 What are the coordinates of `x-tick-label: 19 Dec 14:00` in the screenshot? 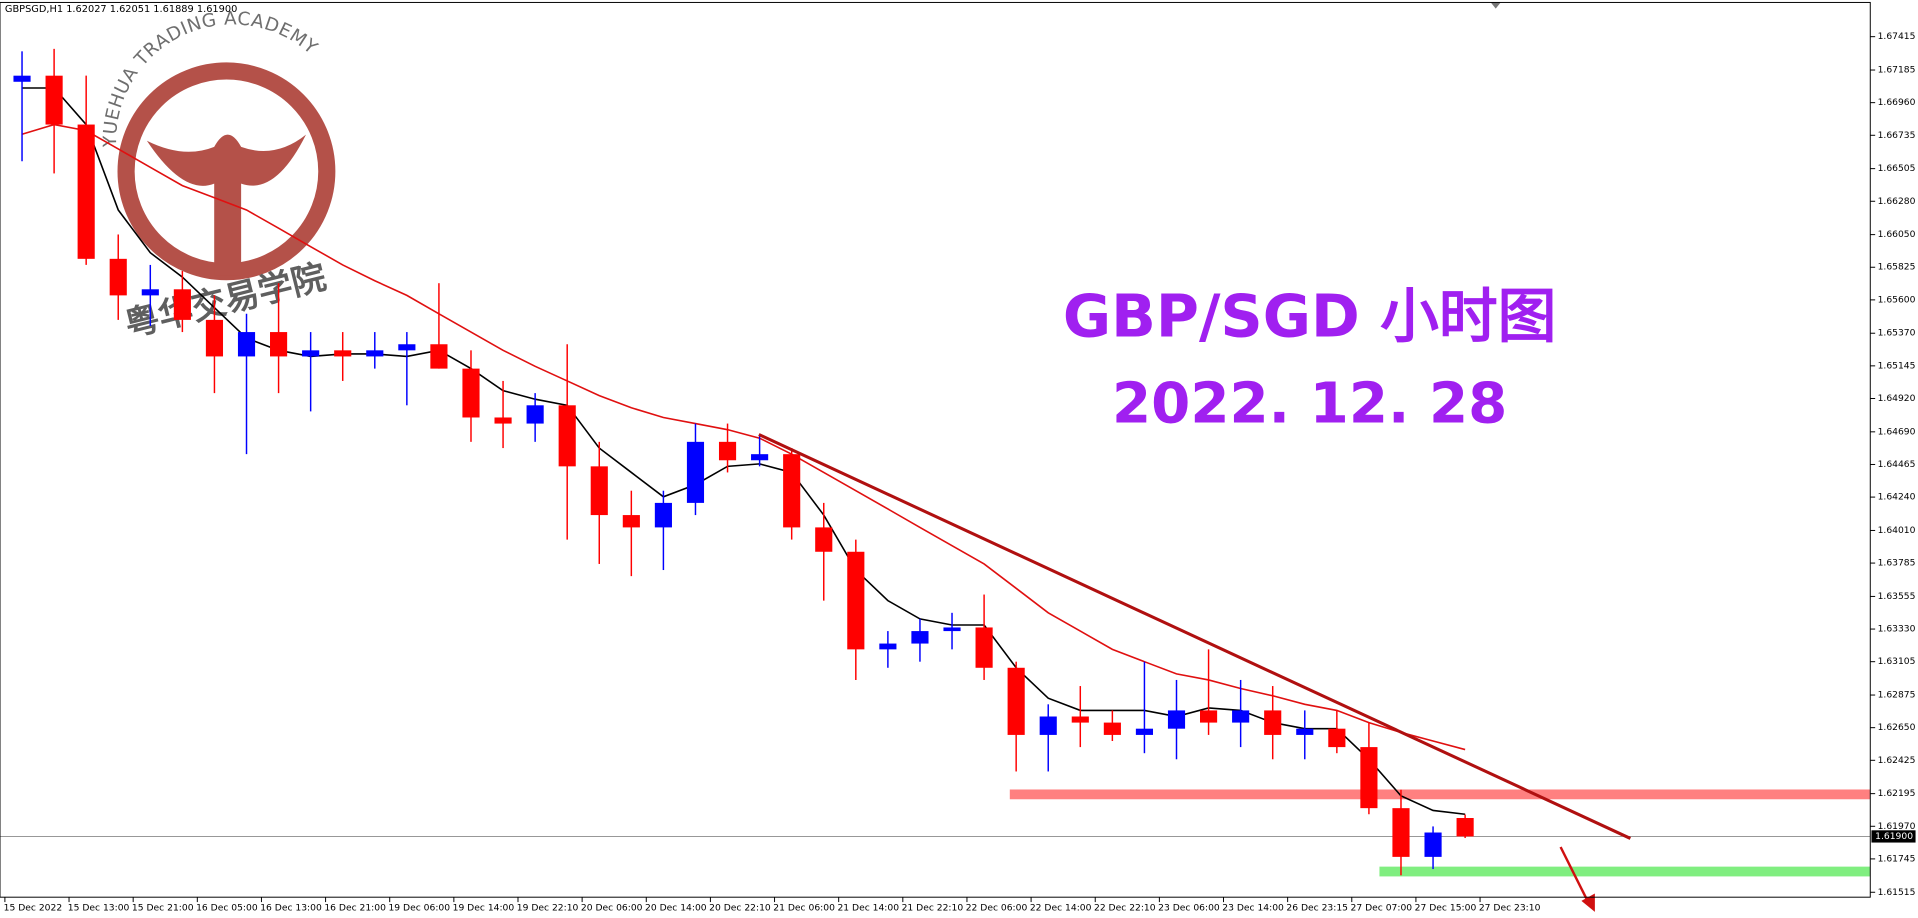 It's located at (484, 908).